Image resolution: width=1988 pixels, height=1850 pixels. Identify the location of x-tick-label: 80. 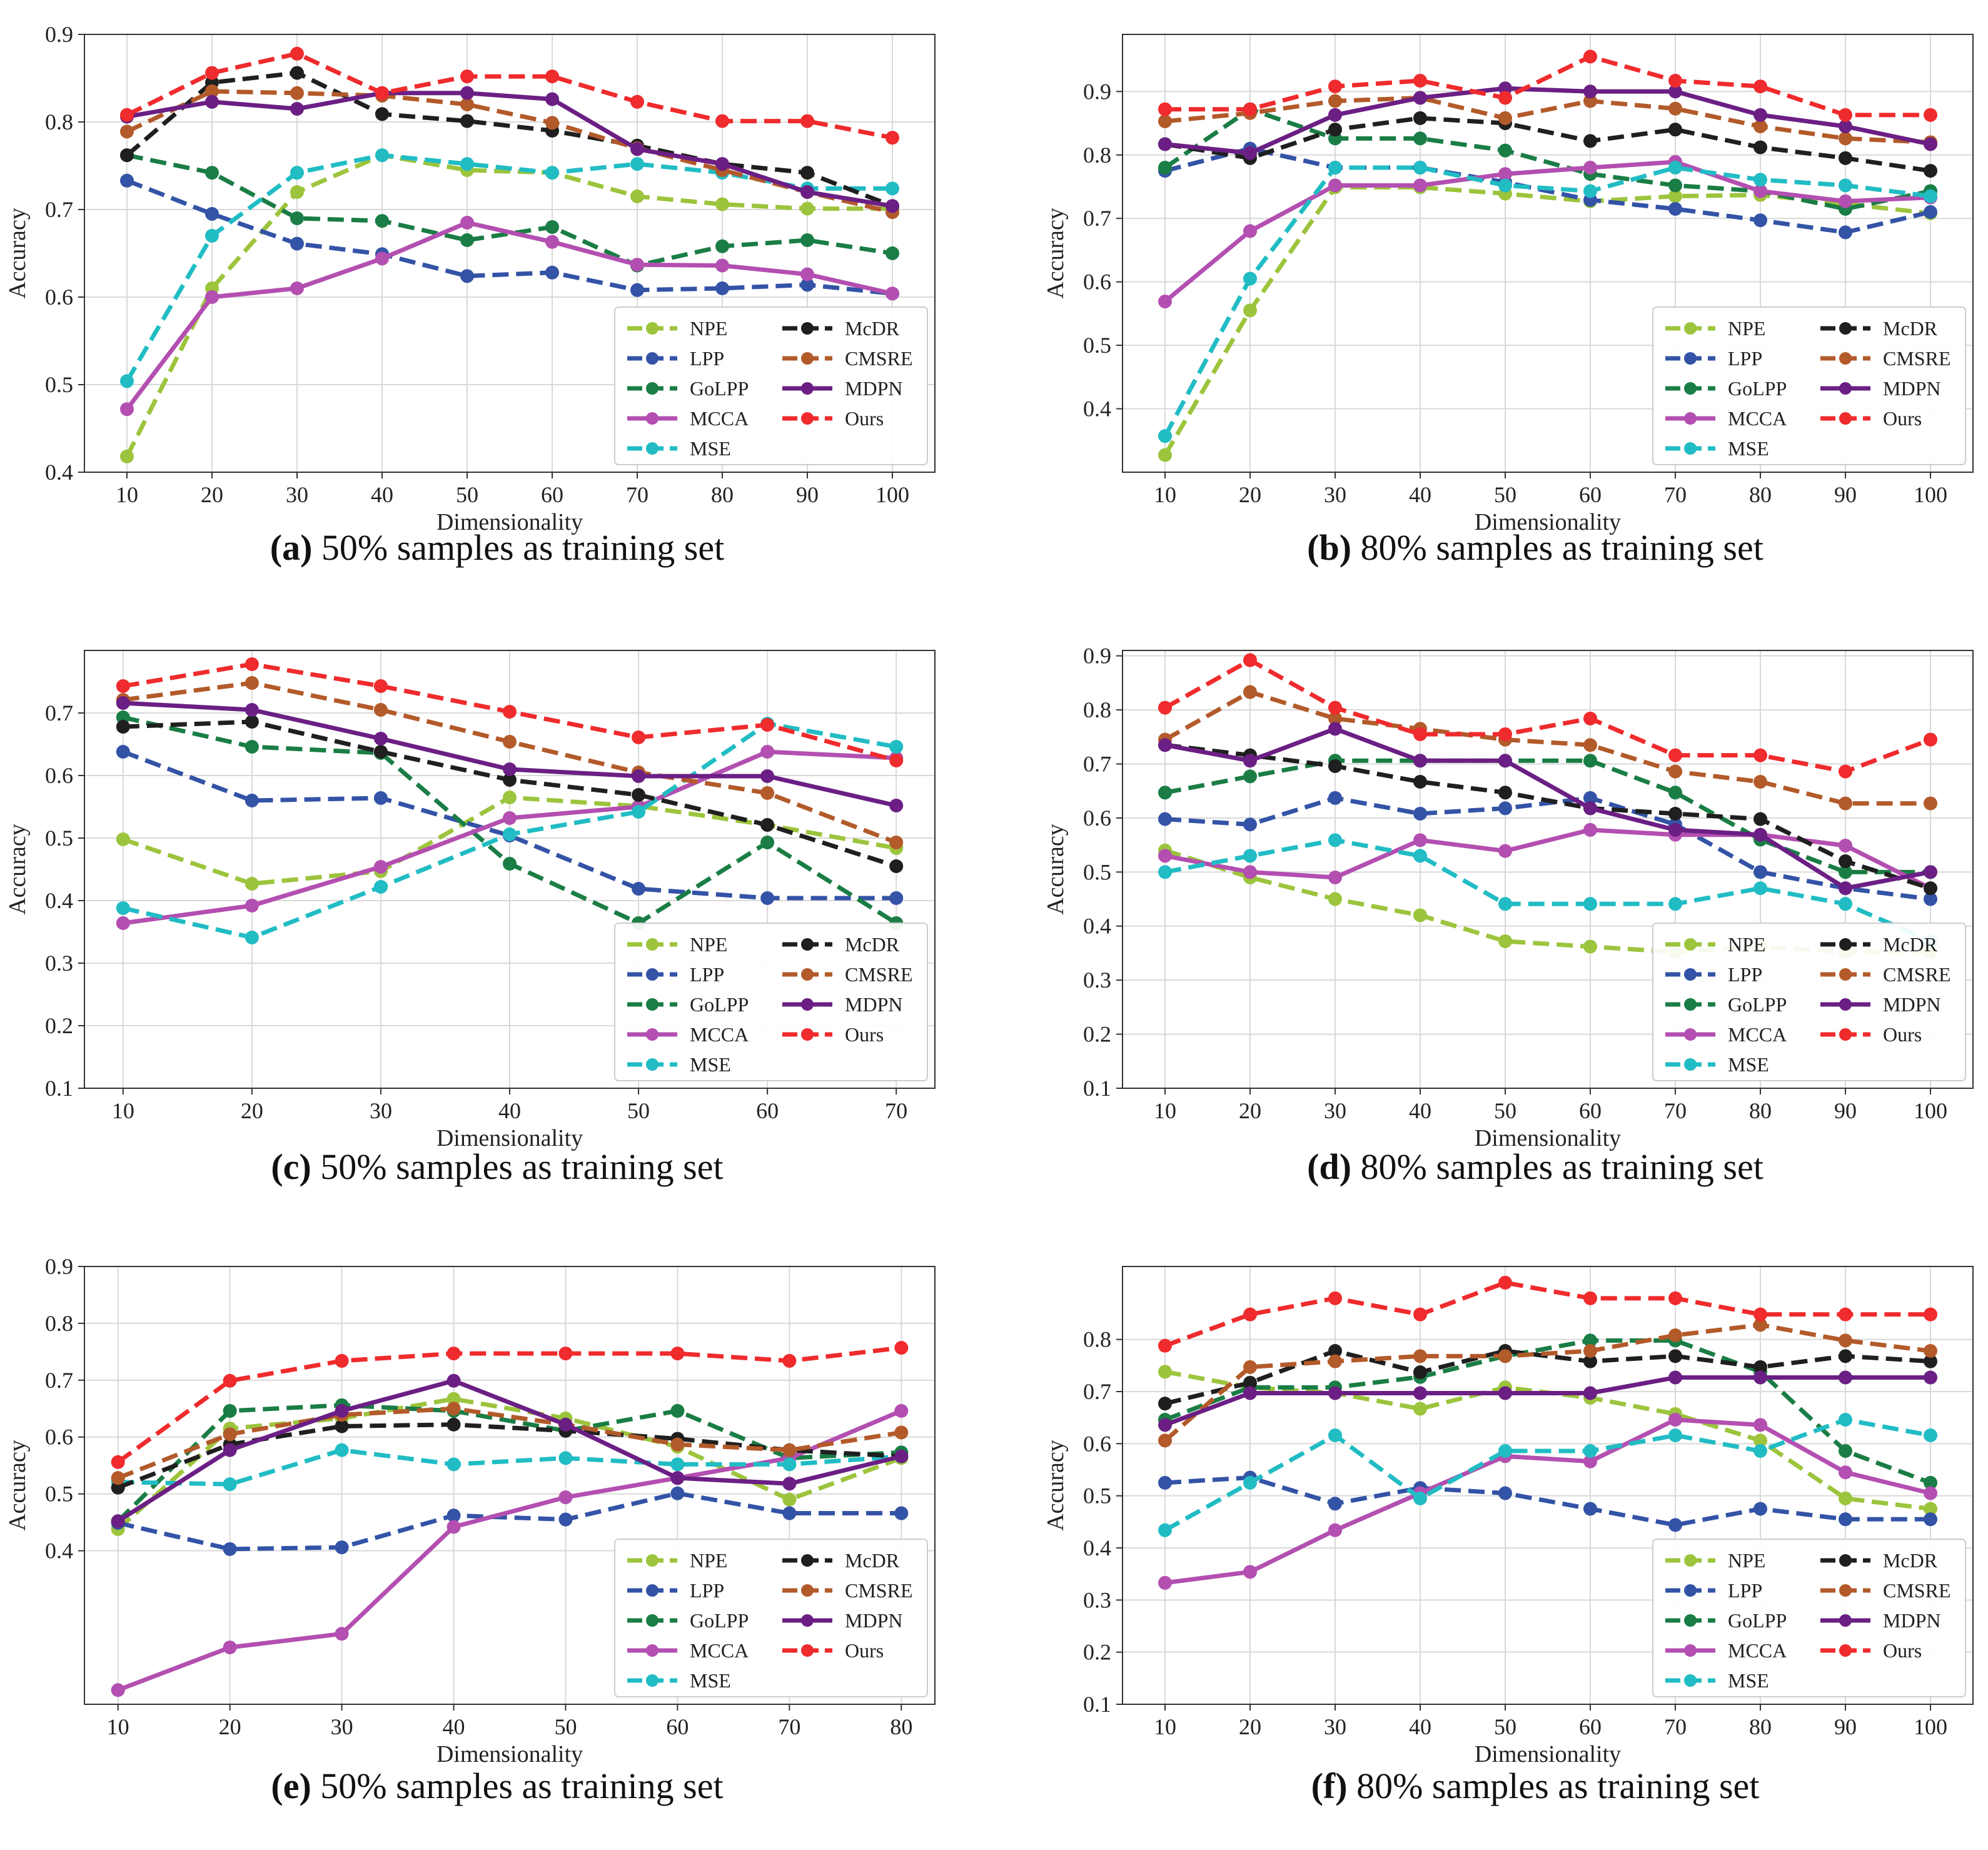
(722, 494).